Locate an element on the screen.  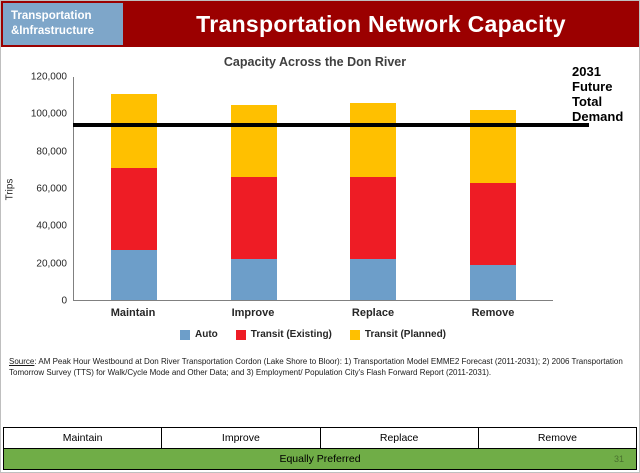
stacked-bar-remove is located at coordinates (493, 188).